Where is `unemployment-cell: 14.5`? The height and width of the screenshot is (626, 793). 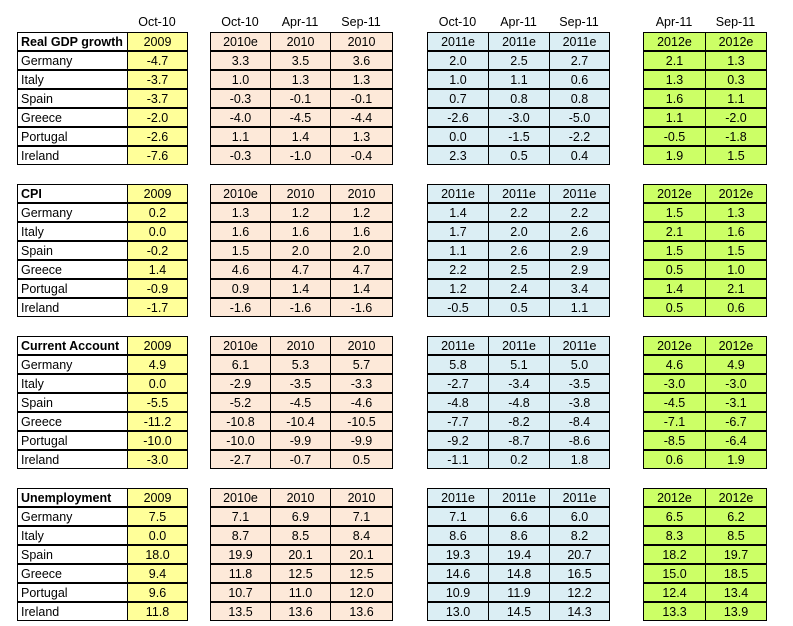 unemployment-cell: 14.5 is located at coordinates (519, 611).